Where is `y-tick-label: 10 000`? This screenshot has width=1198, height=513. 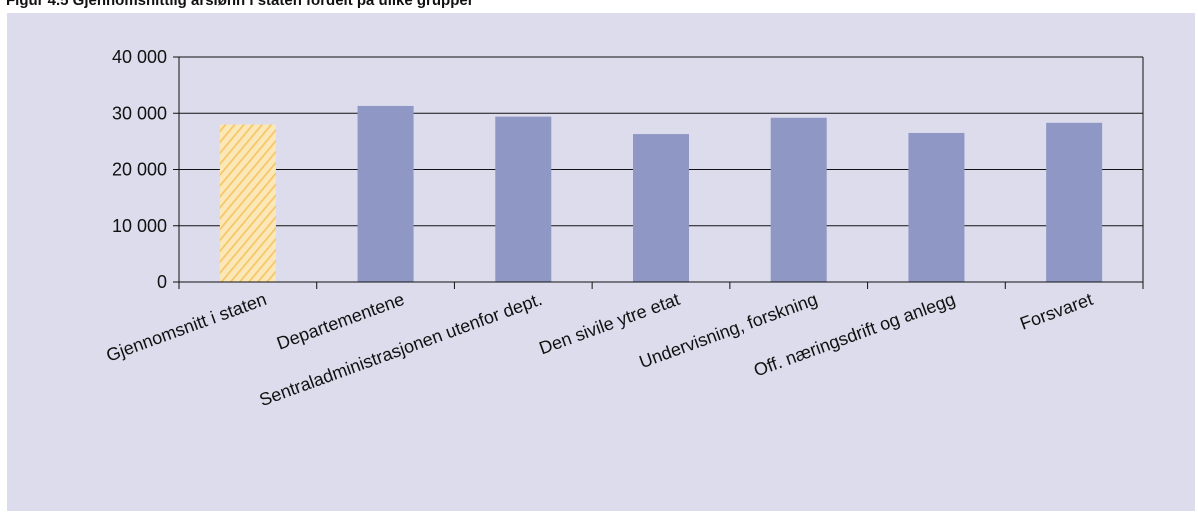
y-tick-label: 10 000 is located at coordinates (139, 226).